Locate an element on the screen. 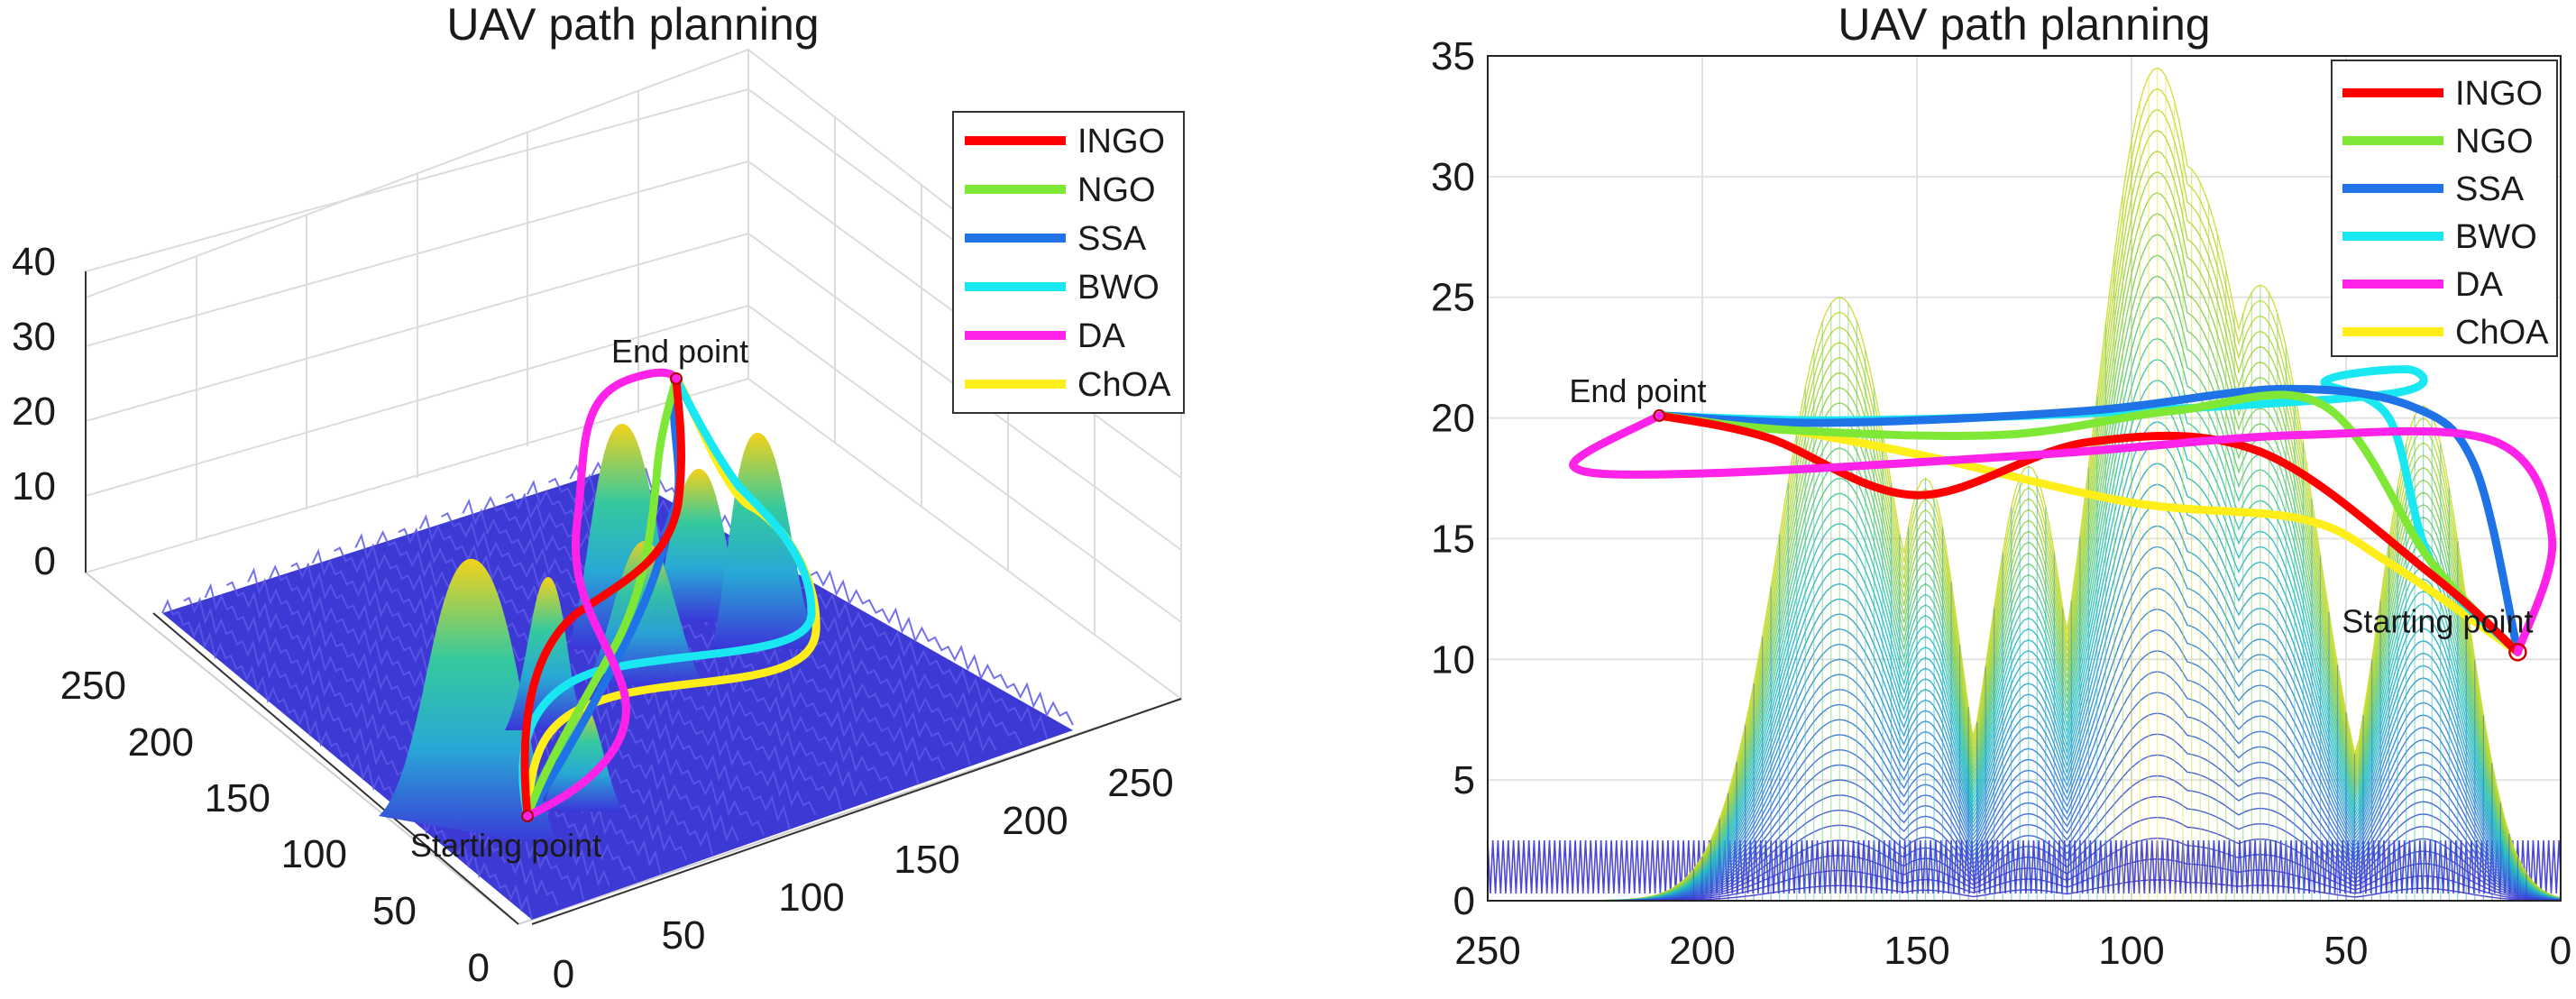 This screenshot has height=999, width=2576. path2d-SSA is located at coordinates (2088, 520).